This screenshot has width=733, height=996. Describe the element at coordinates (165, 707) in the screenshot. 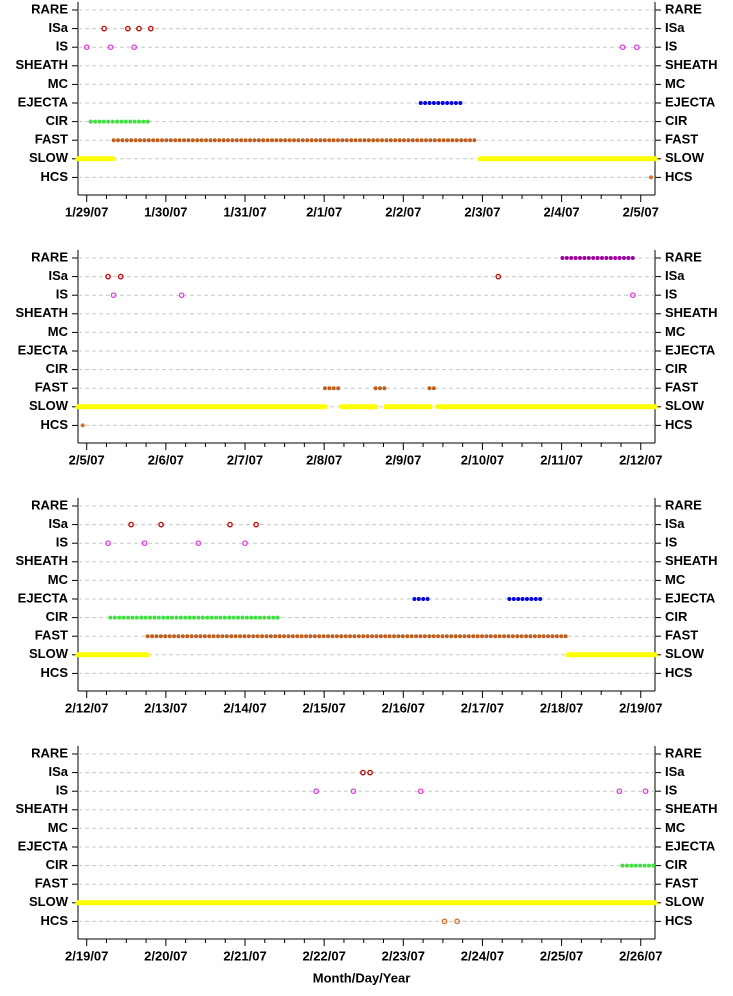

I see `x-tick-label: 2/13/07` at that location.